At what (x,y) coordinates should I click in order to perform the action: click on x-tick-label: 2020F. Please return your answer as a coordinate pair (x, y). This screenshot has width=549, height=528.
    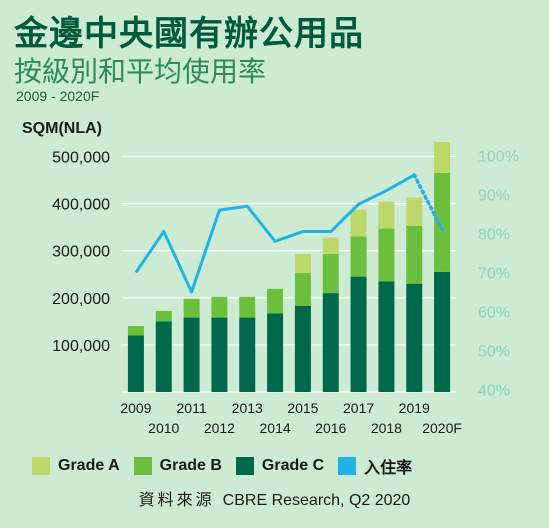
    Looking at the image, I should click on (442, 428).